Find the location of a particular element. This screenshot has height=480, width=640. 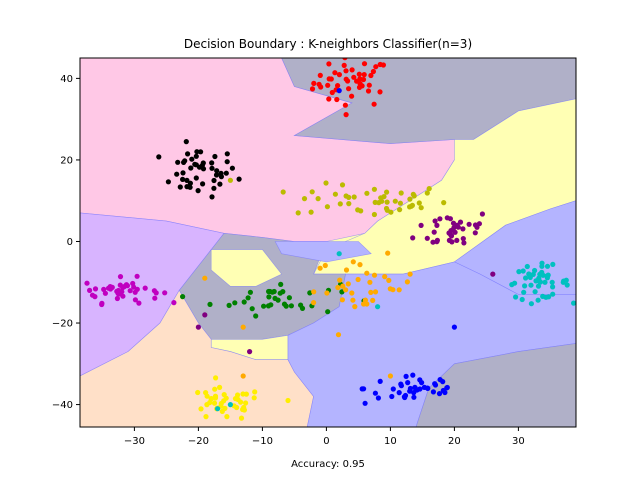

x-tick-label: −20 is located at coordinates (198, 441).